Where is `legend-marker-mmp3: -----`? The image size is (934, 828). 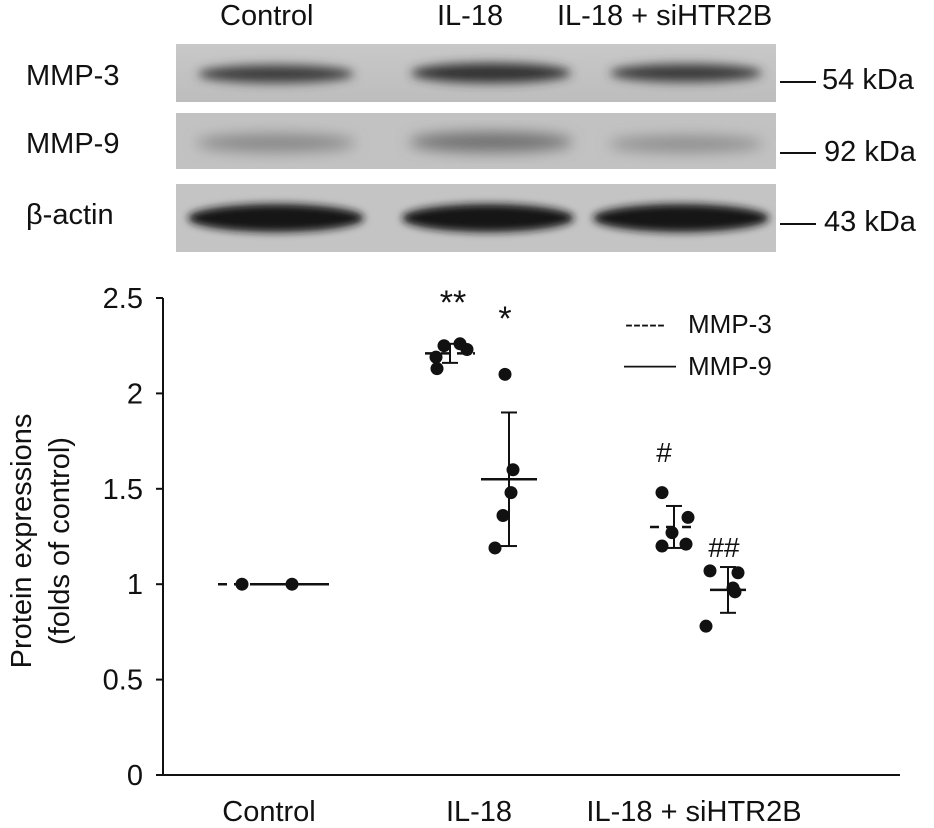 legend-marker-mmp3: ----- is located at coordinates (645, 324).